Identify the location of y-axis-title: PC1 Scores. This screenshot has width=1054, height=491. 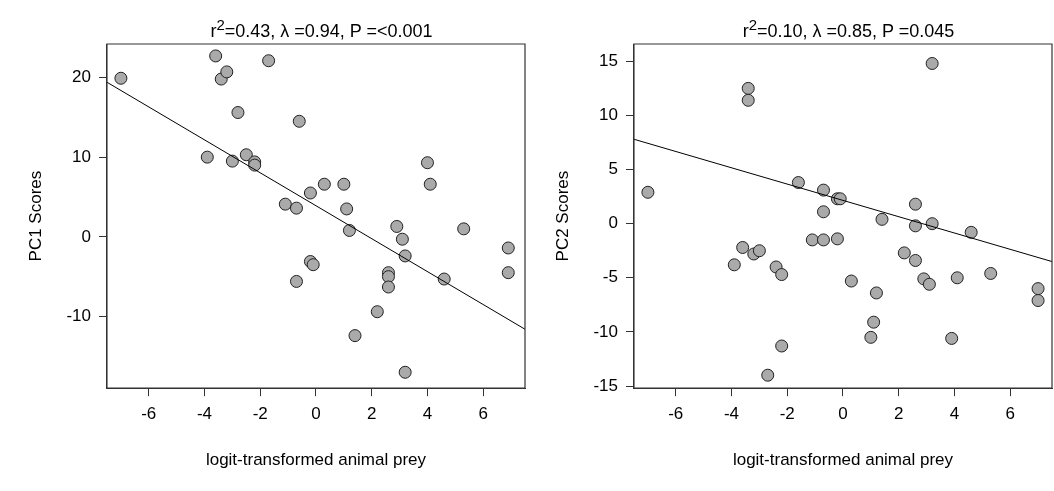
(35, 216).